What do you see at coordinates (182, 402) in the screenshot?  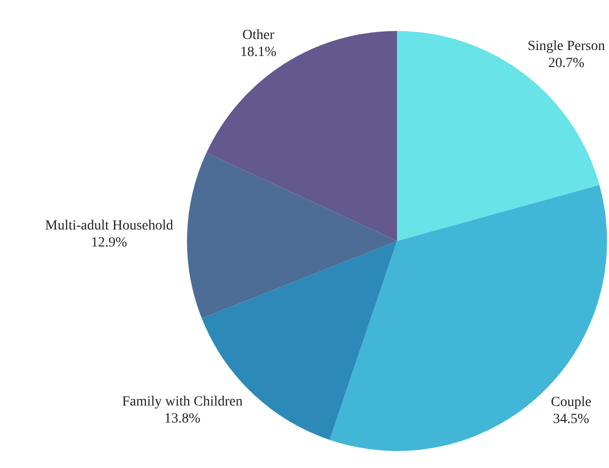 I see `slice-label: Family with Children` at bounding box center [182, 402].